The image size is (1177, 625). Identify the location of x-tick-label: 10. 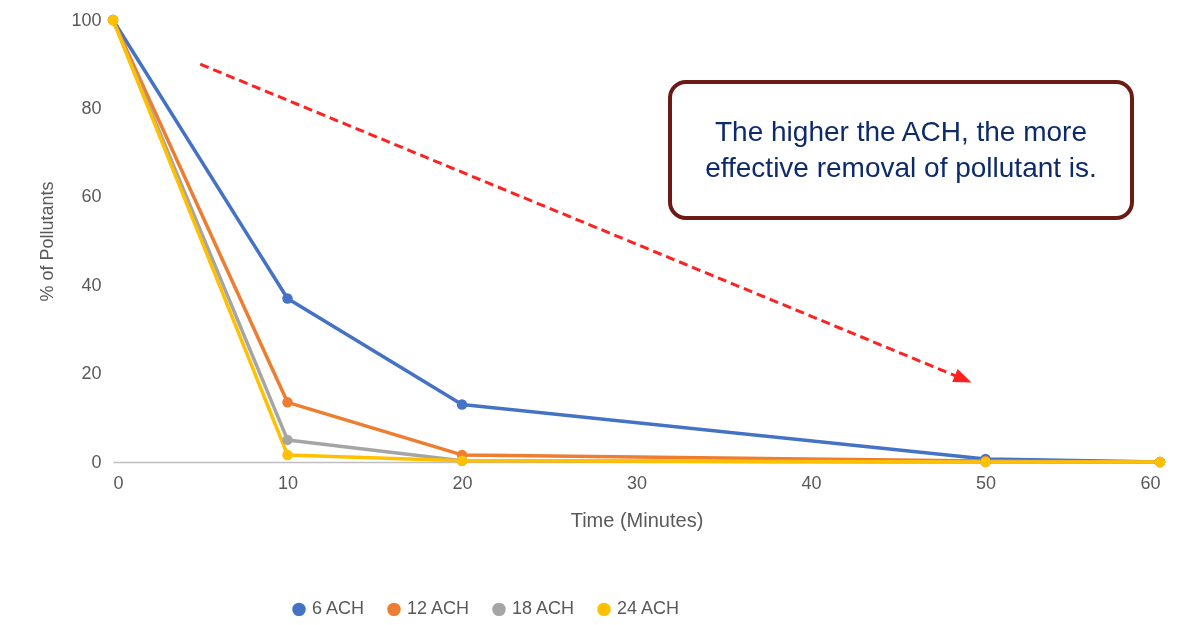
(288, 482).